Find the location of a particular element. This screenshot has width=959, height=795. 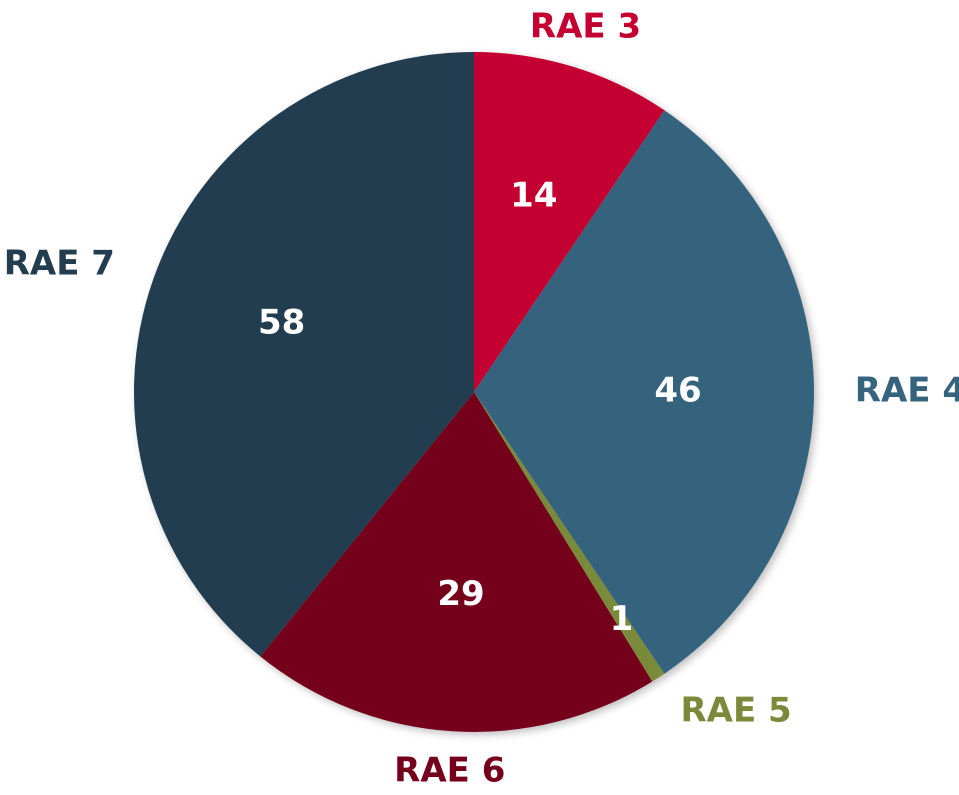

value-label: 46 is located at coordinates (677, 391).